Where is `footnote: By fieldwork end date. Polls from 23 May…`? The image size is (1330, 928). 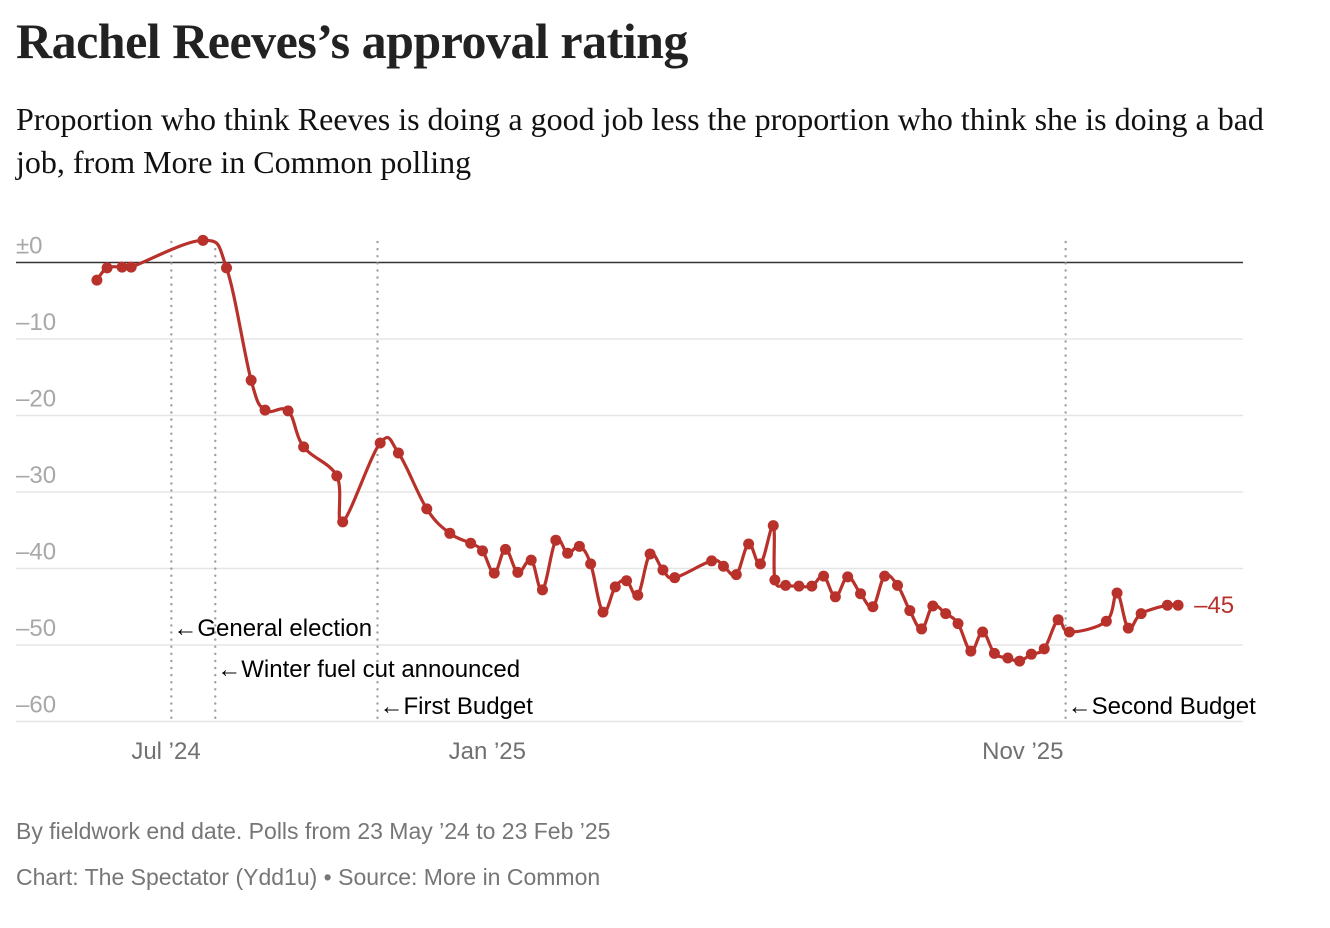
footnote: By fieldwork end date. Polls from 23 May… is located at coordinates (313, 831).